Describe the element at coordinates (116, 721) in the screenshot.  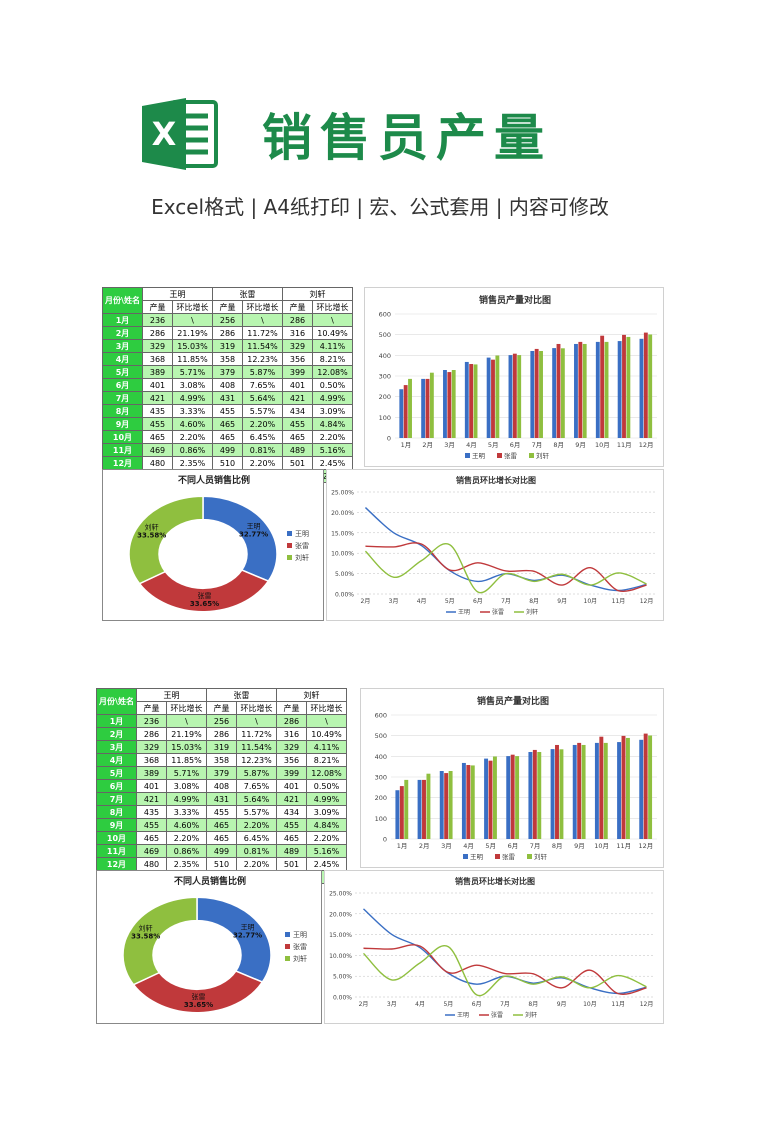
I see `month-cell: 1月` at that location.